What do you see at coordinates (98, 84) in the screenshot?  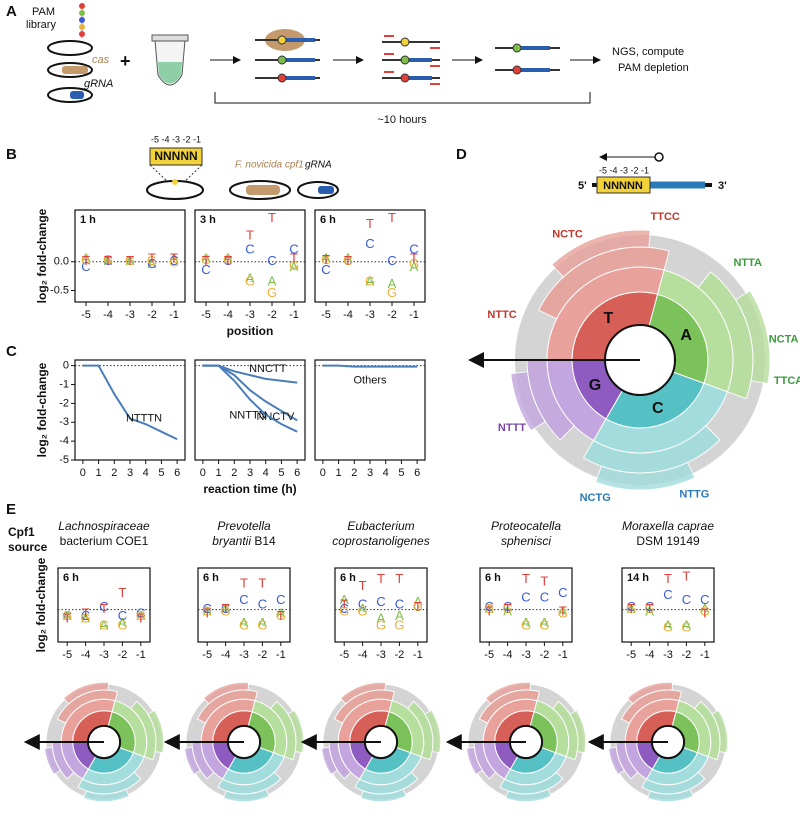 I see `grna-label: gRNA` at bounding box center [98, 84].